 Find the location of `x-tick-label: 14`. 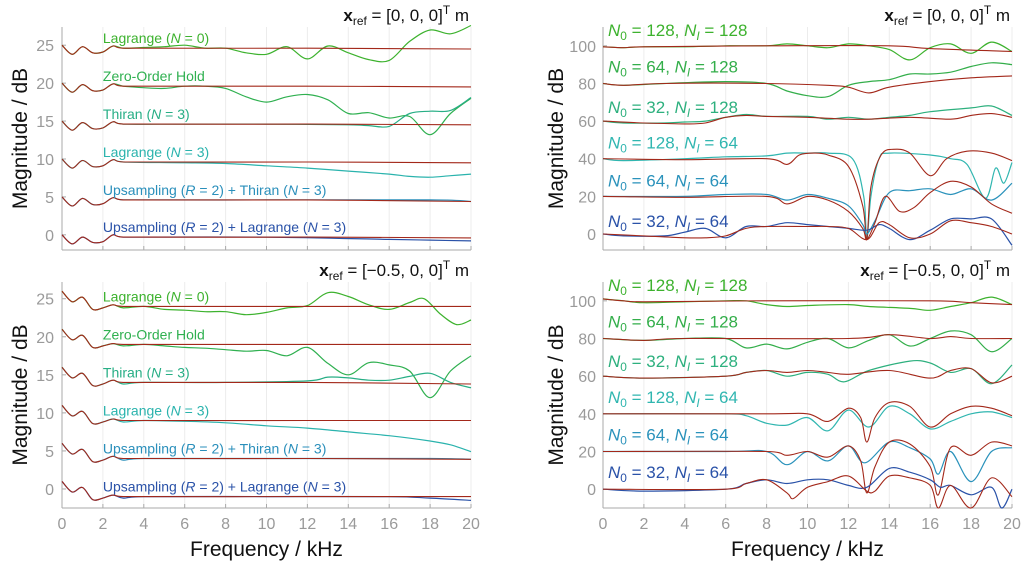

x-tick-label: 14 is located at coordinates (889, 524).